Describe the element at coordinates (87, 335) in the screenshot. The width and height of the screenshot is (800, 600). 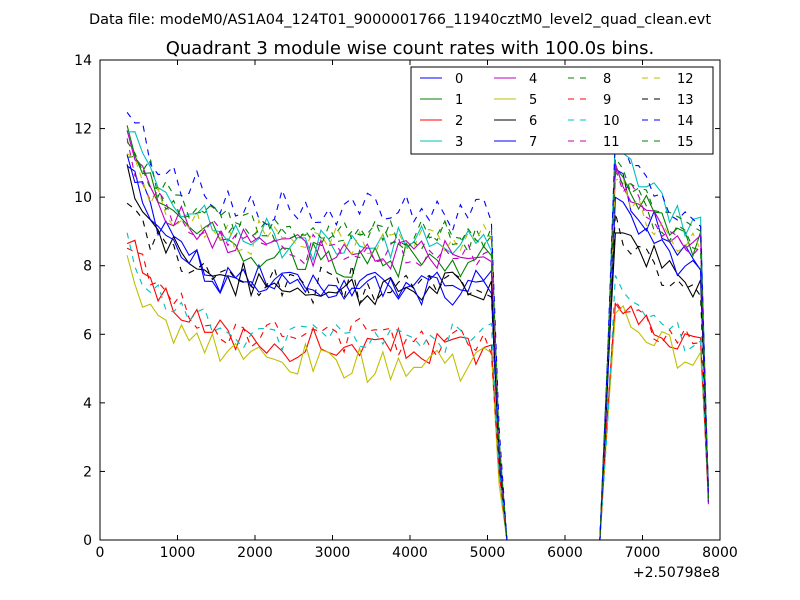
I see `y-tick-label: 6` at that location.